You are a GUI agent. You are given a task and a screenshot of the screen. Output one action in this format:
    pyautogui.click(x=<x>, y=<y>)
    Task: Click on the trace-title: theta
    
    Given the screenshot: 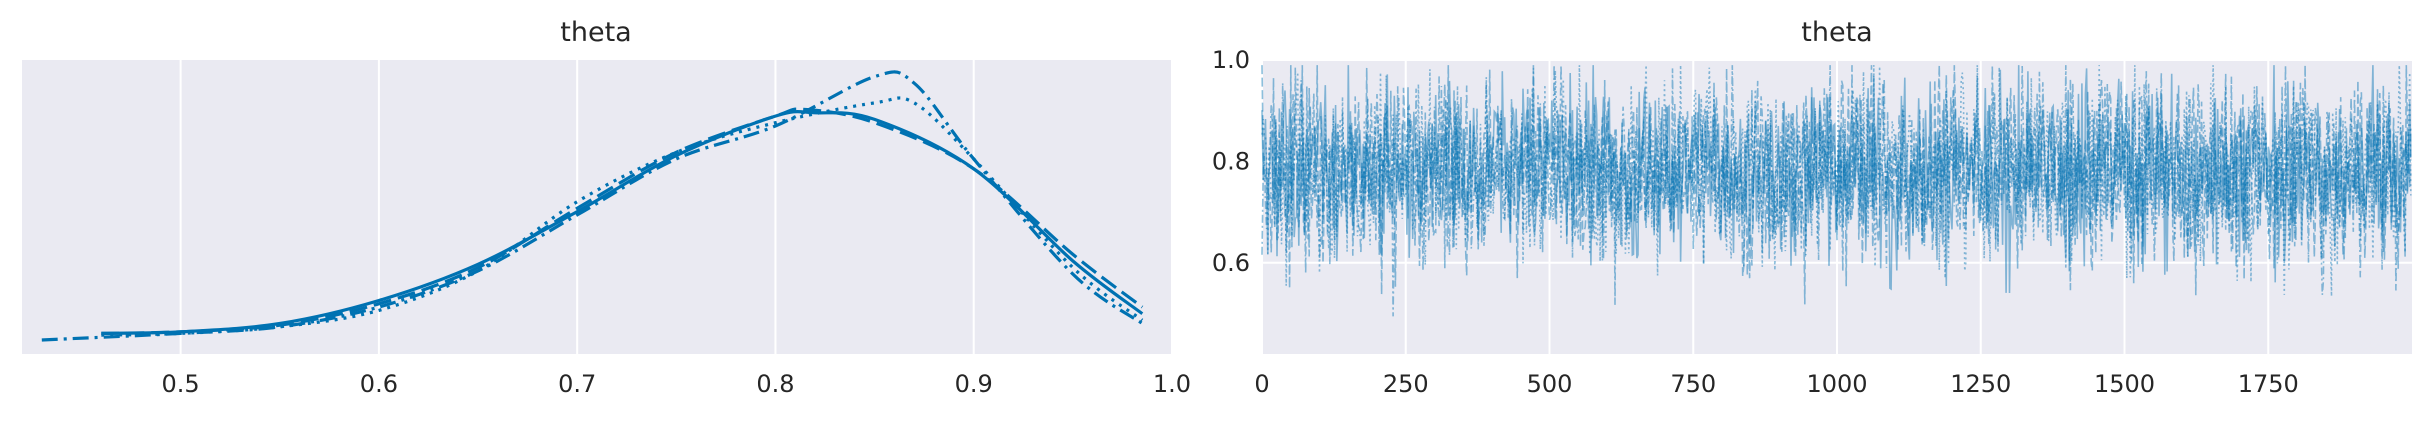 What is the action you would take?
    pyautogui.click(x=1836, y=32)
    